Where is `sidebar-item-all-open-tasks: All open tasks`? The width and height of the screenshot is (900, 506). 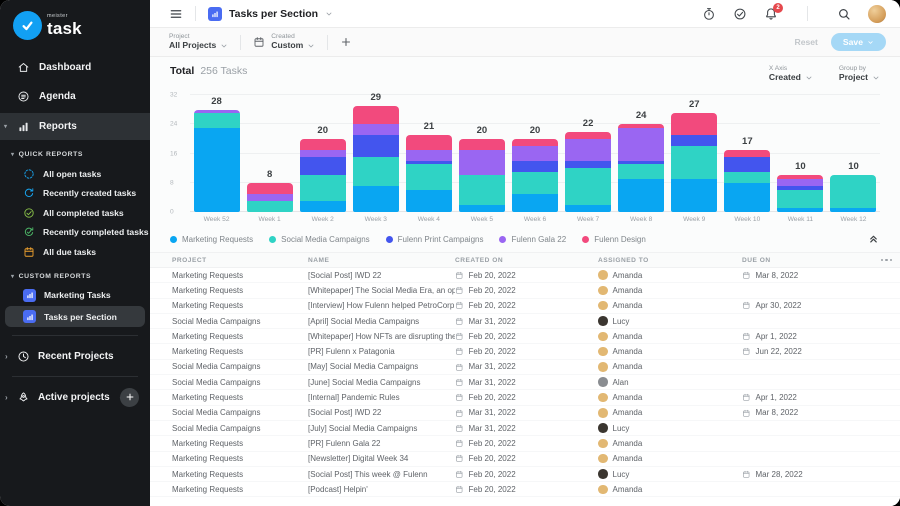
sidebar-item-all-open-tasks: All open tasks is located at coordinates (75, 174).